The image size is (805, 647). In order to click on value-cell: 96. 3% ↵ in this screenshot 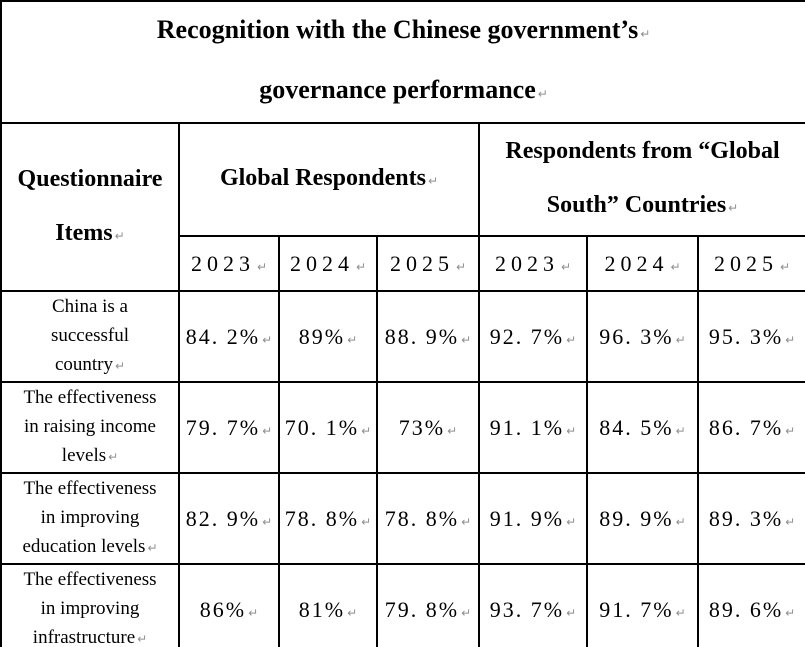, I will do `click(642, 336)`.